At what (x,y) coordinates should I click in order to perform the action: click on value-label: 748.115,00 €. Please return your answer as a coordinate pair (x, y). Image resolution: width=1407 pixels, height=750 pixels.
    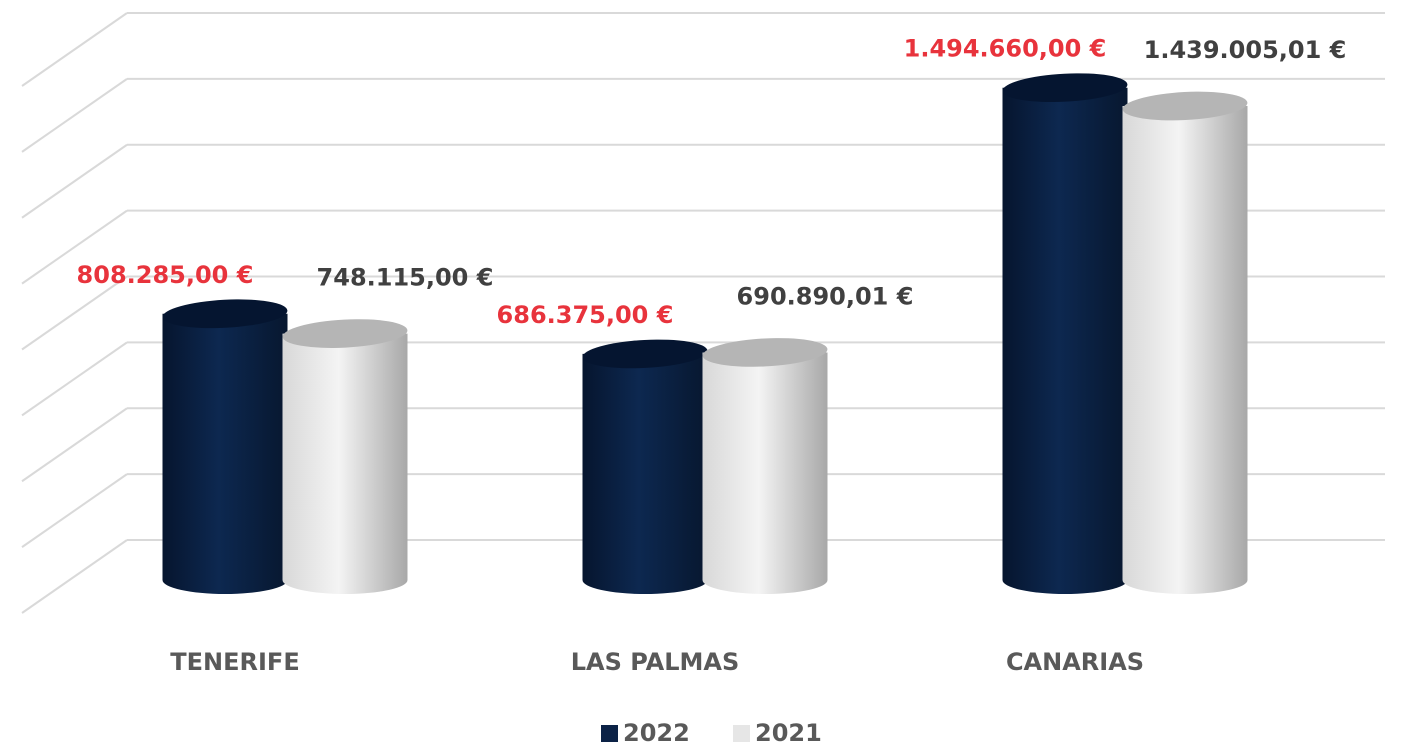
    Looking at the image, I should click on (405, 278).